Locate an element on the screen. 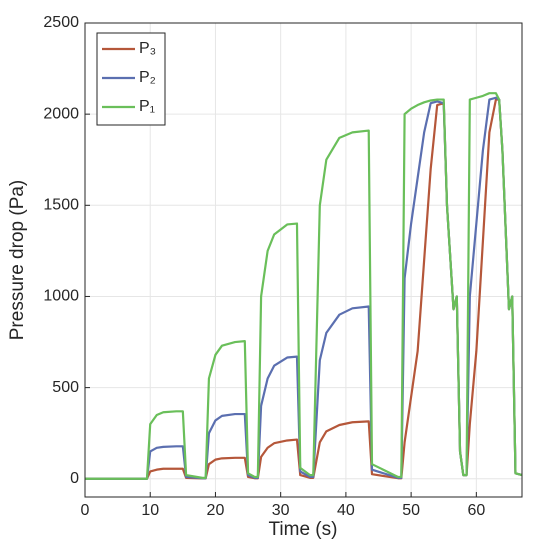  x-tick-label: 50 is located at coordinates (411, 510).